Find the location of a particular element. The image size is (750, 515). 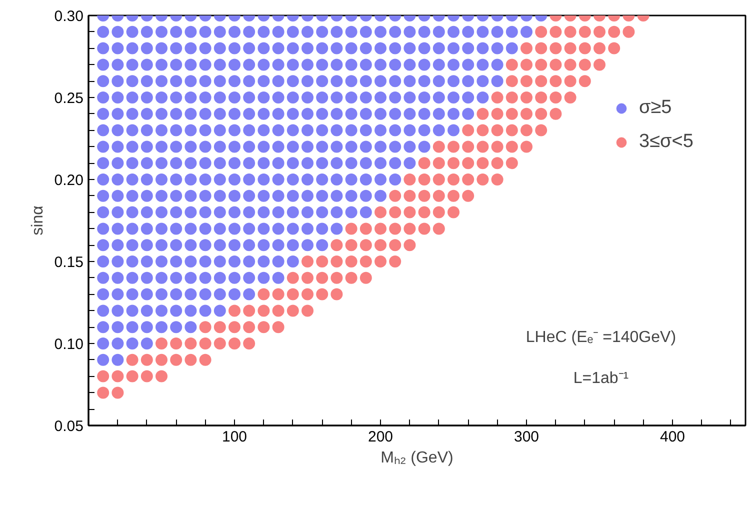

x-tick-label: 400 is located at coordinates (673, 437).